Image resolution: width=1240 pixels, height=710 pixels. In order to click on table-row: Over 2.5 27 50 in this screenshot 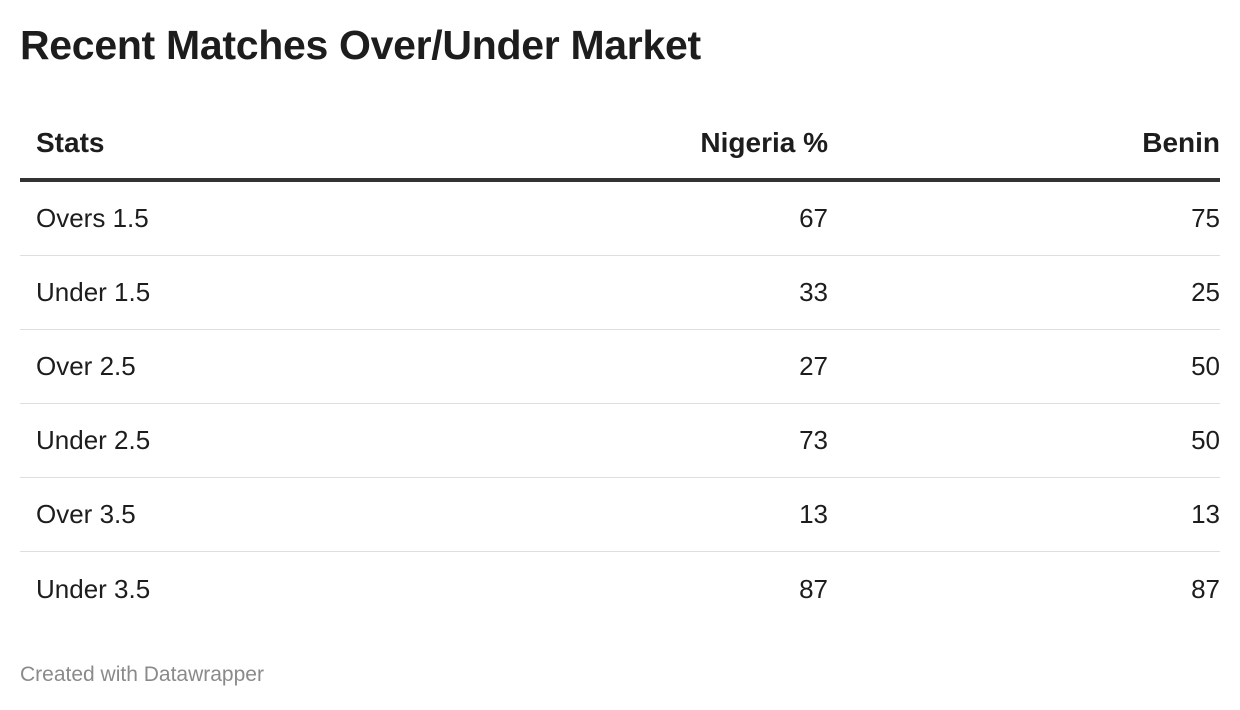, I will do `click(620, 367)`.